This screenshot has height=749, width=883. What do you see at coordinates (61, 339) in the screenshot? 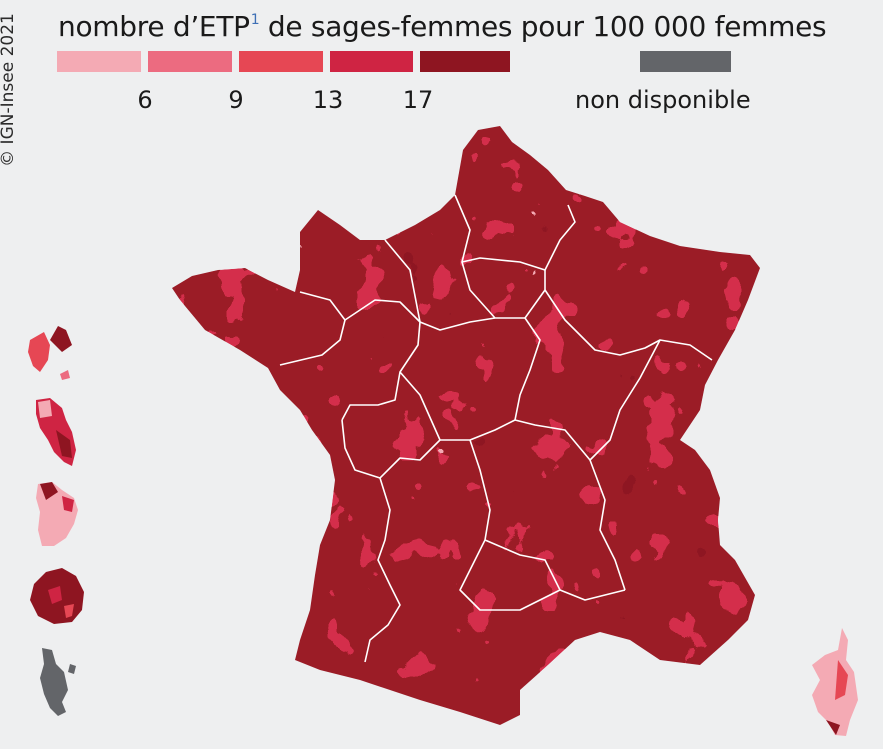
I see `guadeloupe-grande-terre` at bounding box center [61, 339].